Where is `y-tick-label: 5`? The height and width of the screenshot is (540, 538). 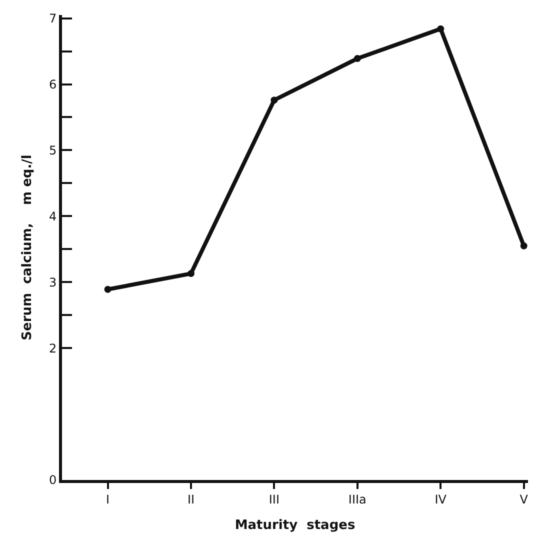 y-tick-label: 5 is located at coordinates (52, 150).